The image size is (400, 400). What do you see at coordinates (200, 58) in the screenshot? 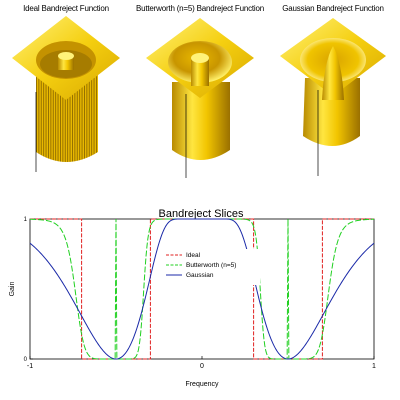
I see `butterworth-center-top` at bounding box center [200, 58].